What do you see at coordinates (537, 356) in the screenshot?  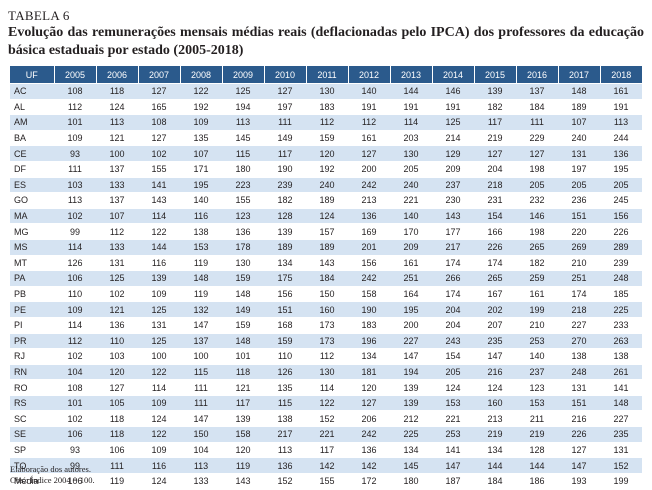 I see `value-cell: 140` at bounding box center [537, 356].